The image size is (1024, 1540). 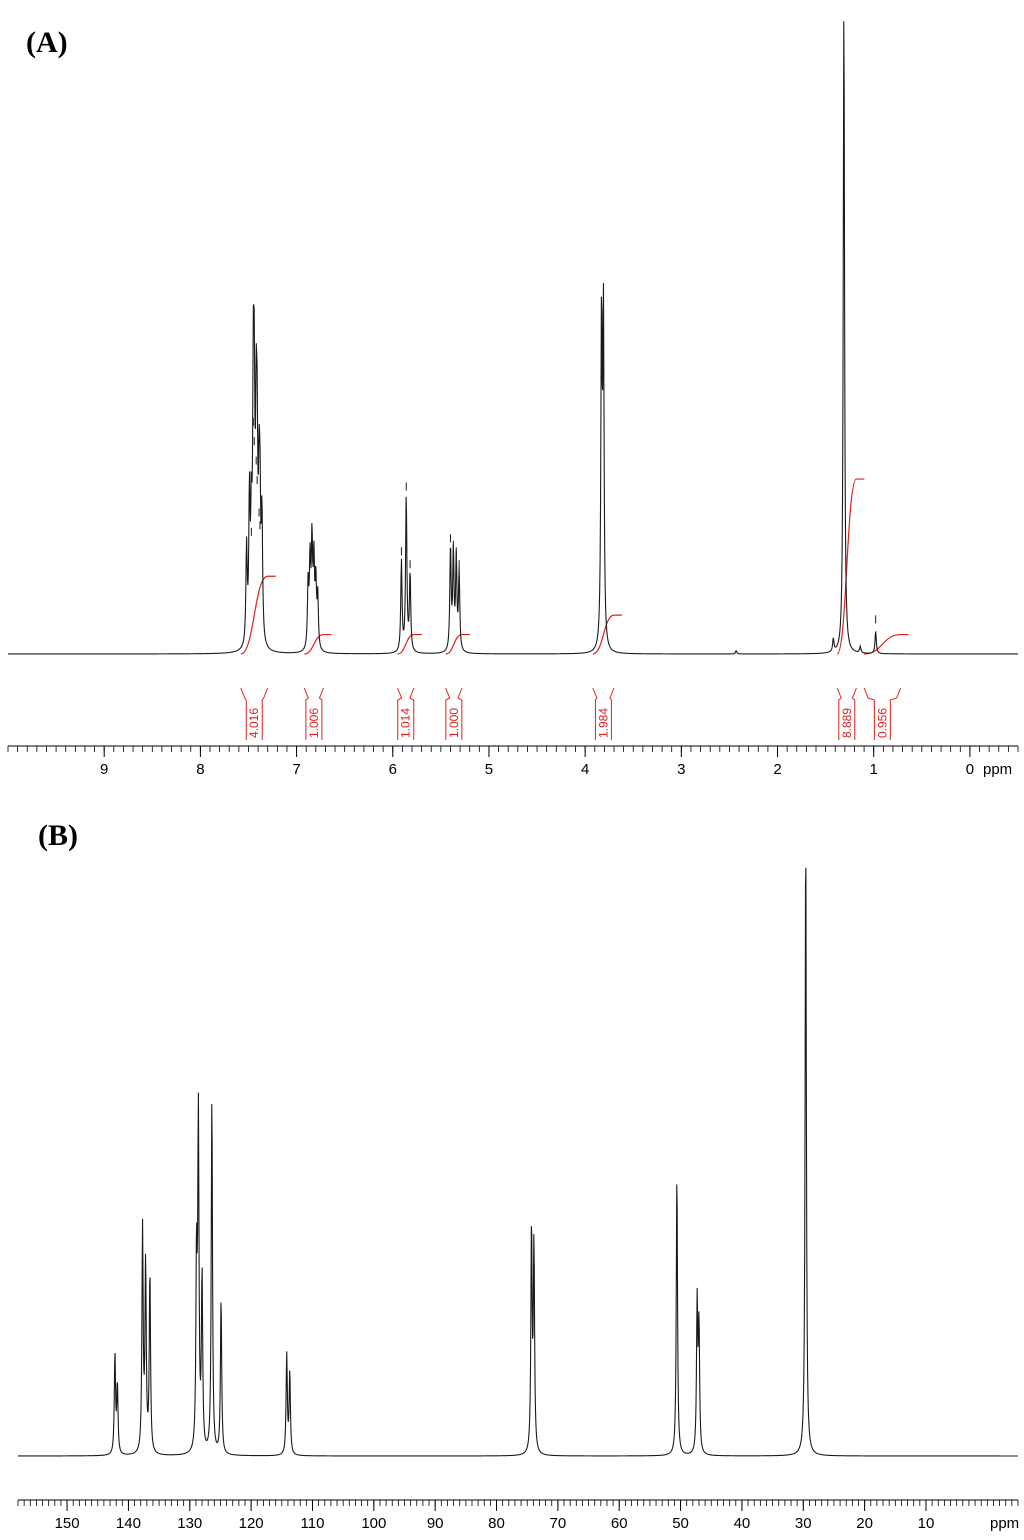 What do you see at coordinates (489, 769) in the screenshot?
I see `x-tick-label: 5` at bounding box center [489, 769].